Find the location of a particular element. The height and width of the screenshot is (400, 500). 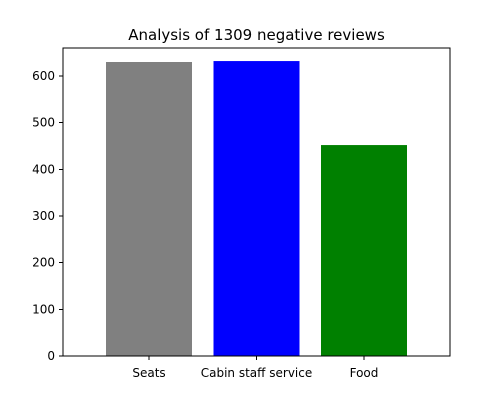

y-tick-label: 300 is located at coordinates (43, 216).